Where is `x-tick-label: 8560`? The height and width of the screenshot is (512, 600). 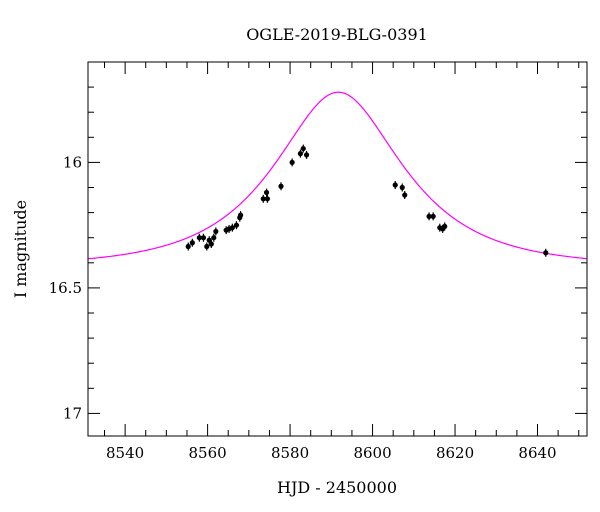 x-tick-label: 8560 is located at coordinates (208, 453).